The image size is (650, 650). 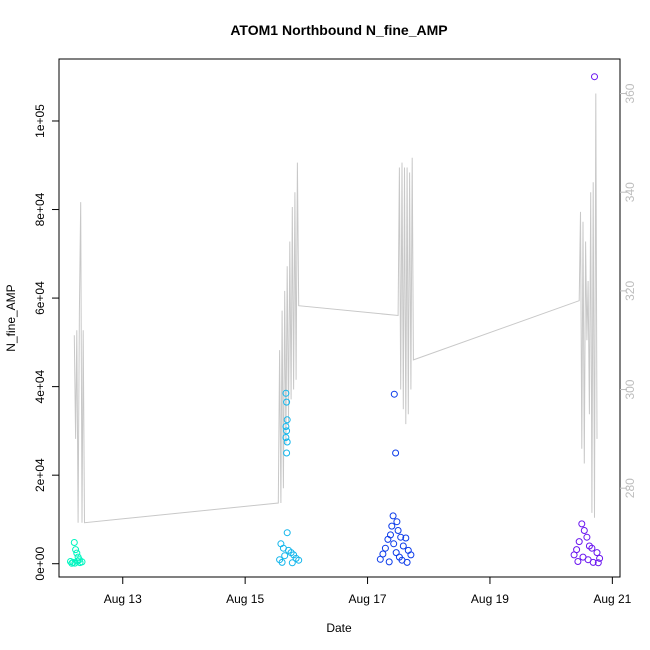 What do you see at coordinates (245, 599) in the screenshot?
I see `x-tick-label: Aug 15` at bounding box center [245, 599].